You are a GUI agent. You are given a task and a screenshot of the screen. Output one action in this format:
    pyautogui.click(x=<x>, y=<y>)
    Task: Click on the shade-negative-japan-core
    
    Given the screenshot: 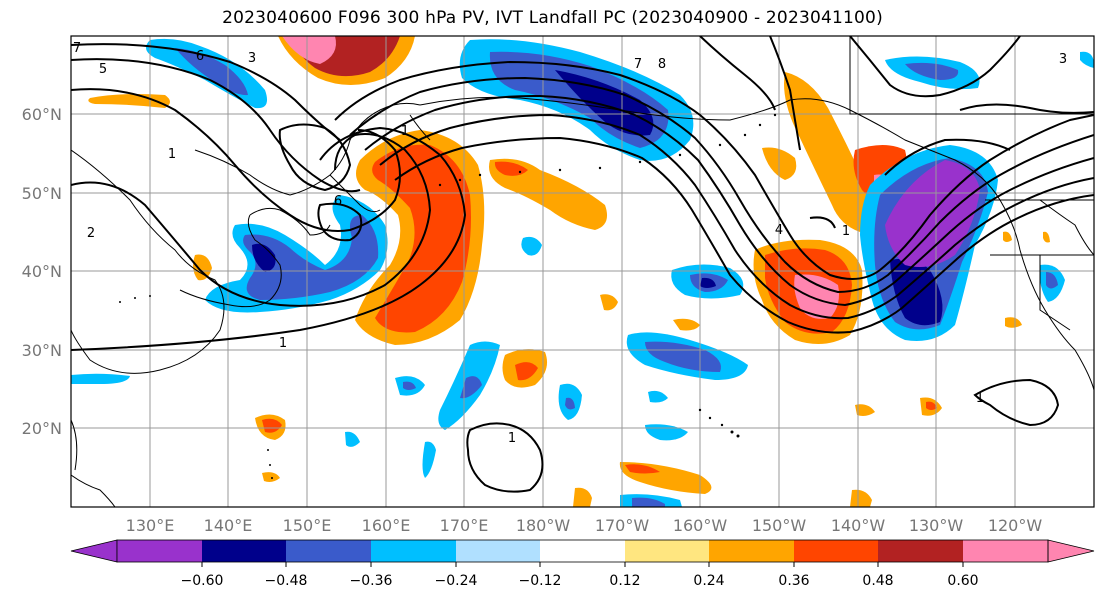 What is the action you would take?
    pyautogui.click(x=264, y=257)
    